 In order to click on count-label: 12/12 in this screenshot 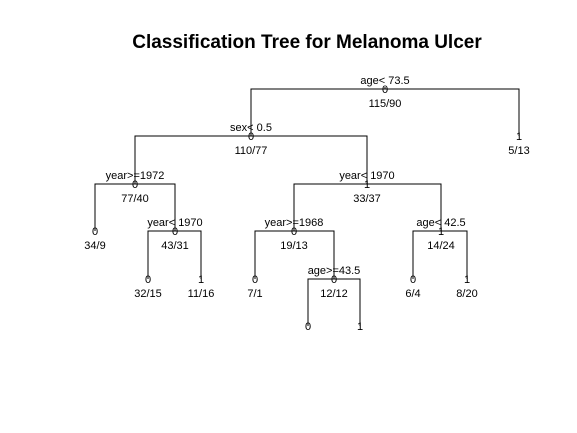, I will do `click(334, 294)`.